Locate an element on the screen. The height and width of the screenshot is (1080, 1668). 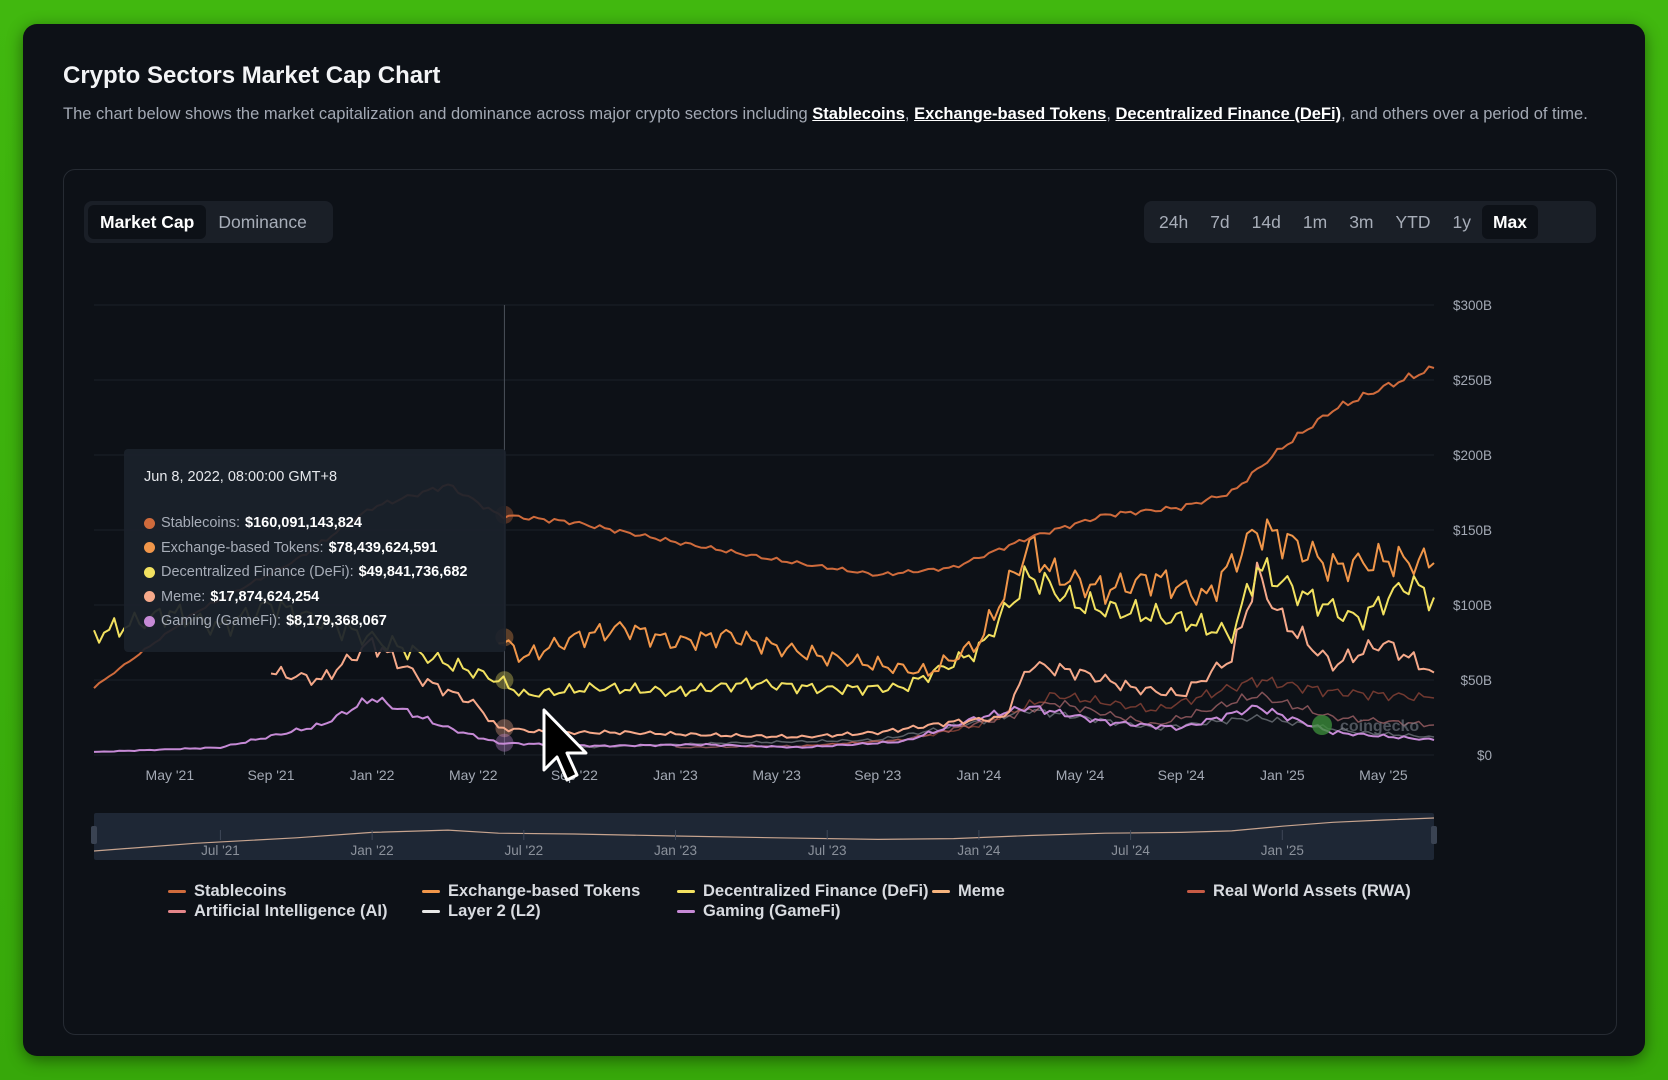
legend-item-gamefi: Gaming (GameFi) is located at coordinates (759, 911).